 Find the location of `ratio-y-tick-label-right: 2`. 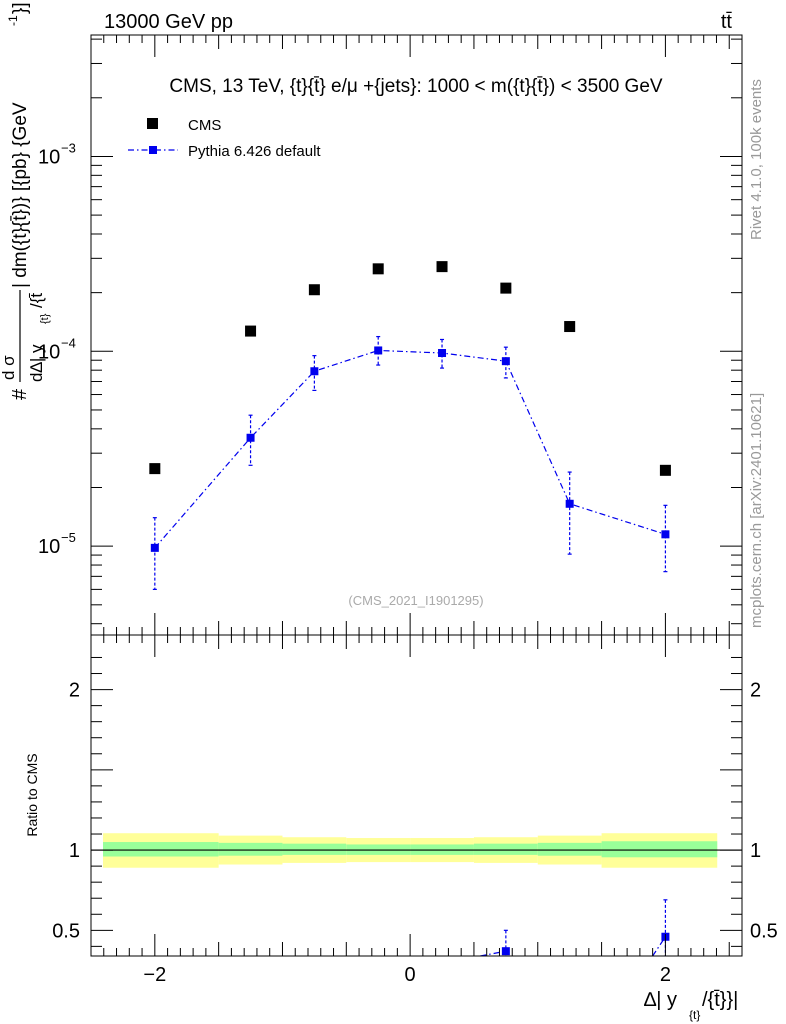

ratio-y-tick-label-right: 2 is located at coordinates (755, 691).